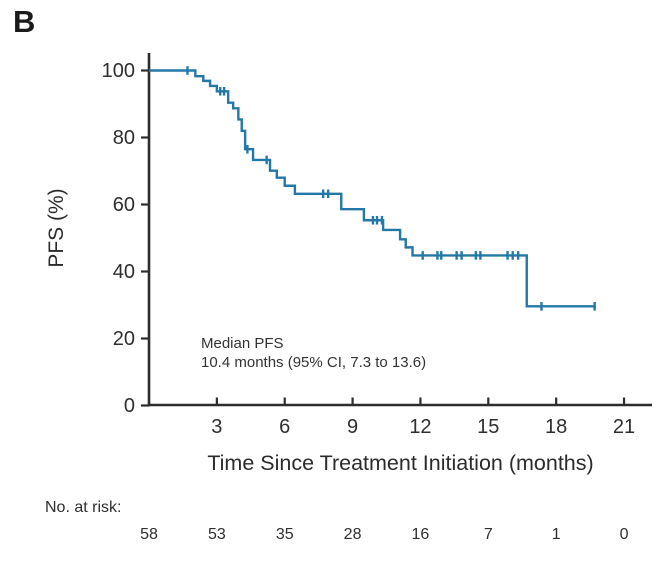 The image size is (657, 564). Describe the element at coordinates (123, 338) in the screenshot. I see `y-tick-label: 20` at that location.